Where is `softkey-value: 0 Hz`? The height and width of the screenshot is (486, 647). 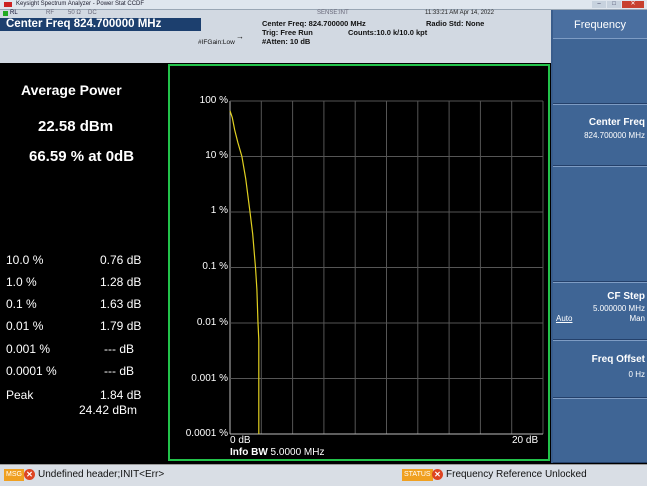 softkey-value: 0 Hz is located at coordinates (636, 374).